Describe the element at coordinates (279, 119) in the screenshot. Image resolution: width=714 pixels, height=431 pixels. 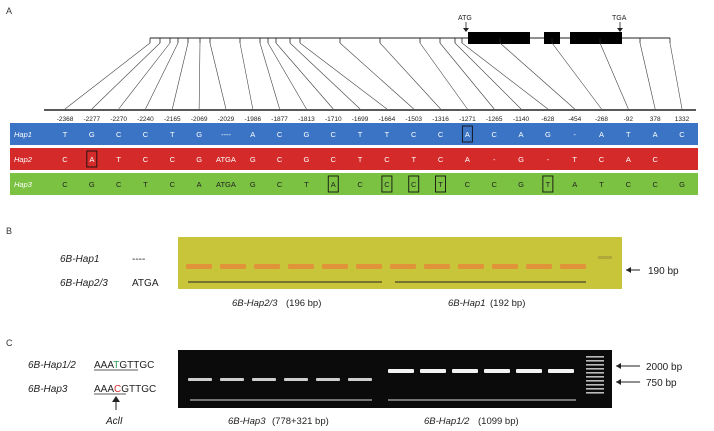
I see `position-label: -1877` at that location.